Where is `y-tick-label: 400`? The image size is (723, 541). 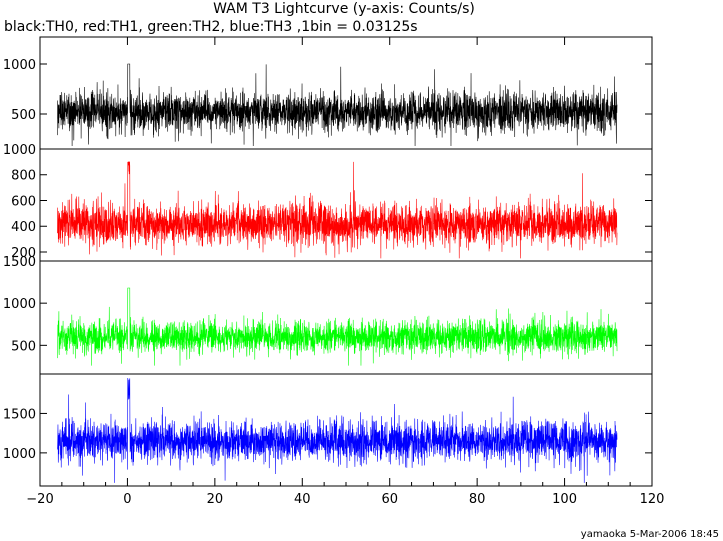
y-tick-label: 400 is located at coordinates (23, 227).